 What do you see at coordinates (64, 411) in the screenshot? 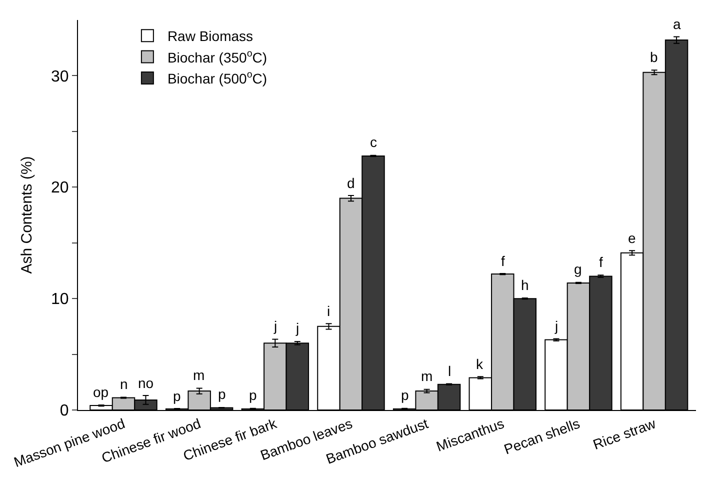
I see `y-tick-label: 0` at bounding box center [64, 411].